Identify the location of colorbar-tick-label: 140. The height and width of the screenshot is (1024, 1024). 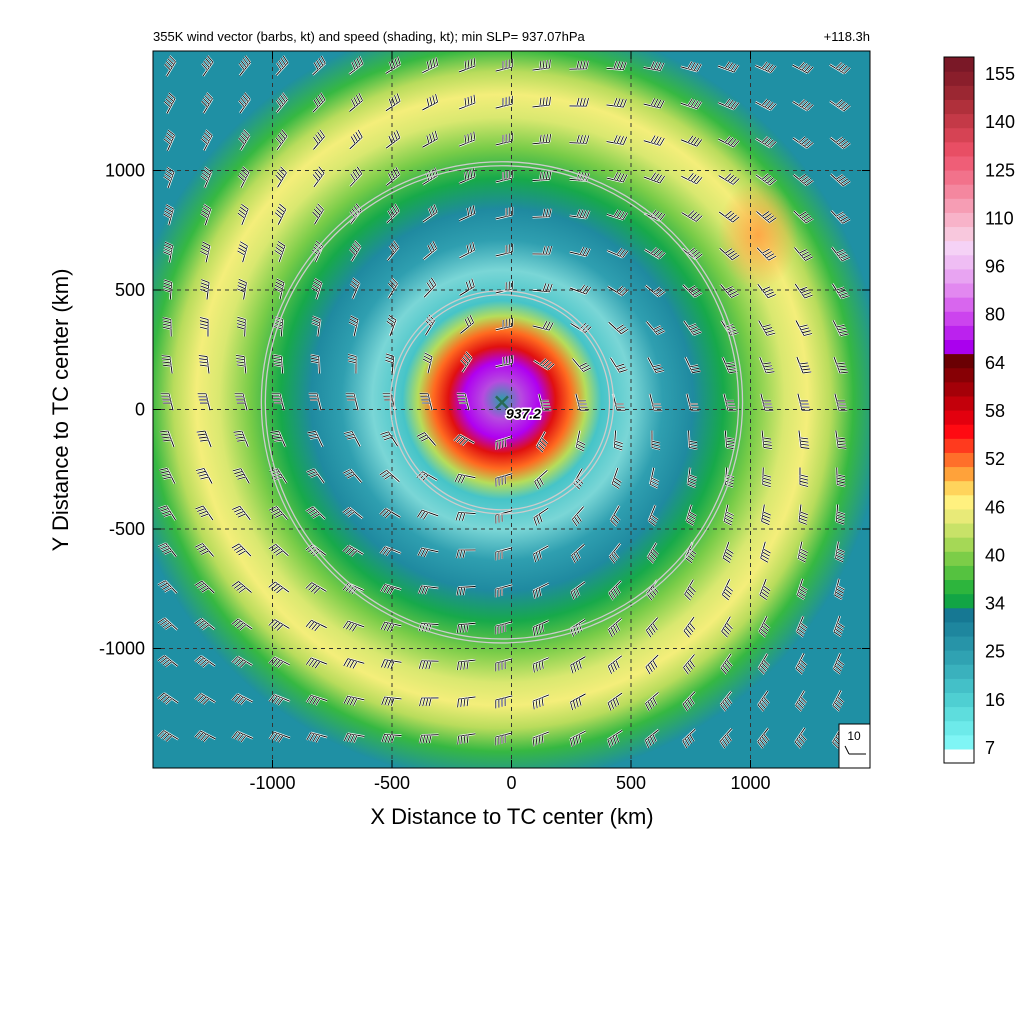
(1000, 122).